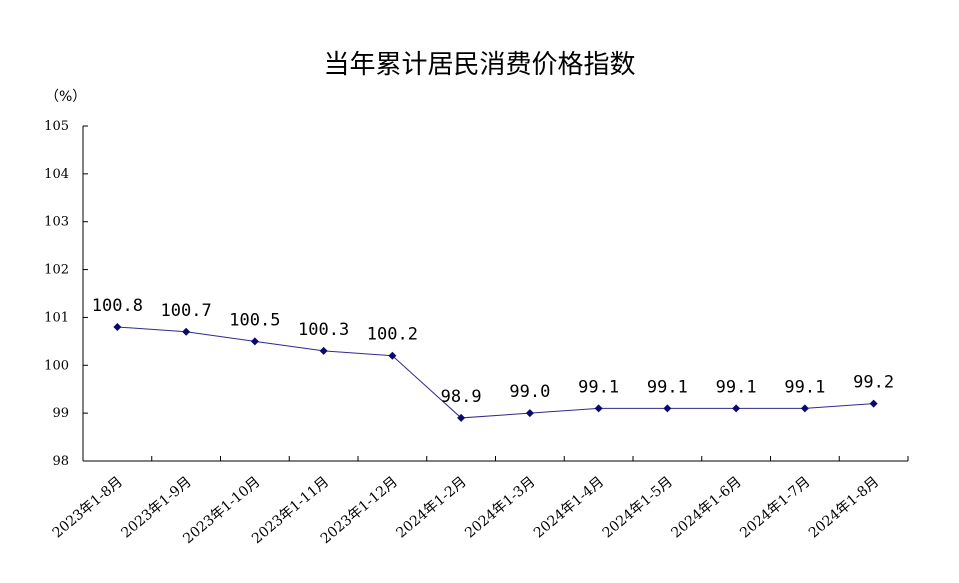 The image size is (959, 583). What do you see at coordinates (56, 317) in the screenshot?
I see `y-tick-label: 101` at bounding box center [56, 317].